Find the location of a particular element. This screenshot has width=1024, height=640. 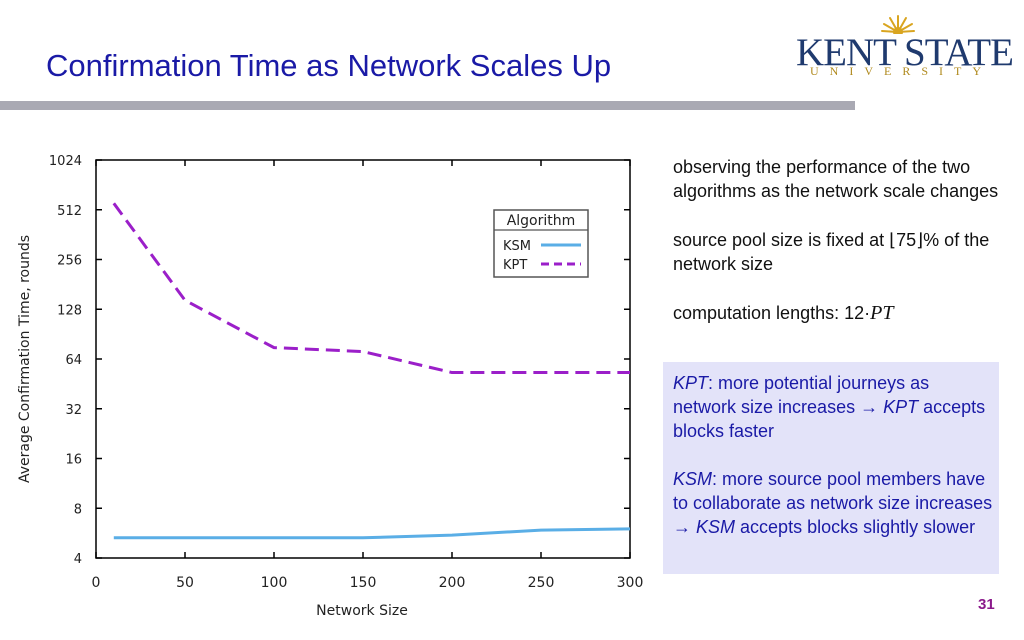

x-axis-label: Network Size is located at coordinates (362, 611).